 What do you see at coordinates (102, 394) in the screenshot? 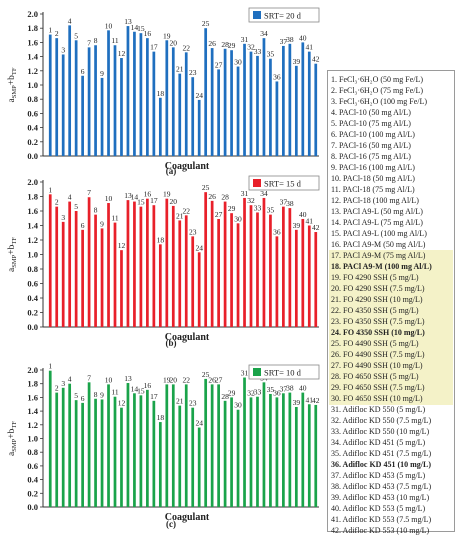
I see `bar-label: 9` at bounding box center [102, 394].